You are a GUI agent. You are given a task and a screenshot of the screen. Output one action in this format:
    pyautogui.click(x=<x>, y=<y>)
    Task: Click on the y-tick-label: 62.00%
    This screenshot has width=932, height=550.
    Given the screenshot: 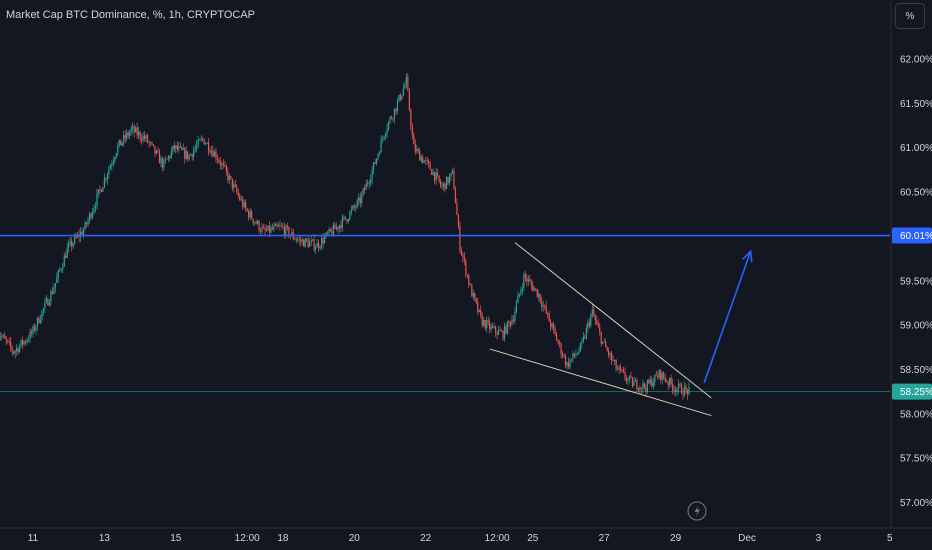 What is the action you would take?
    pyautogui.click(x=916, y=60)
    